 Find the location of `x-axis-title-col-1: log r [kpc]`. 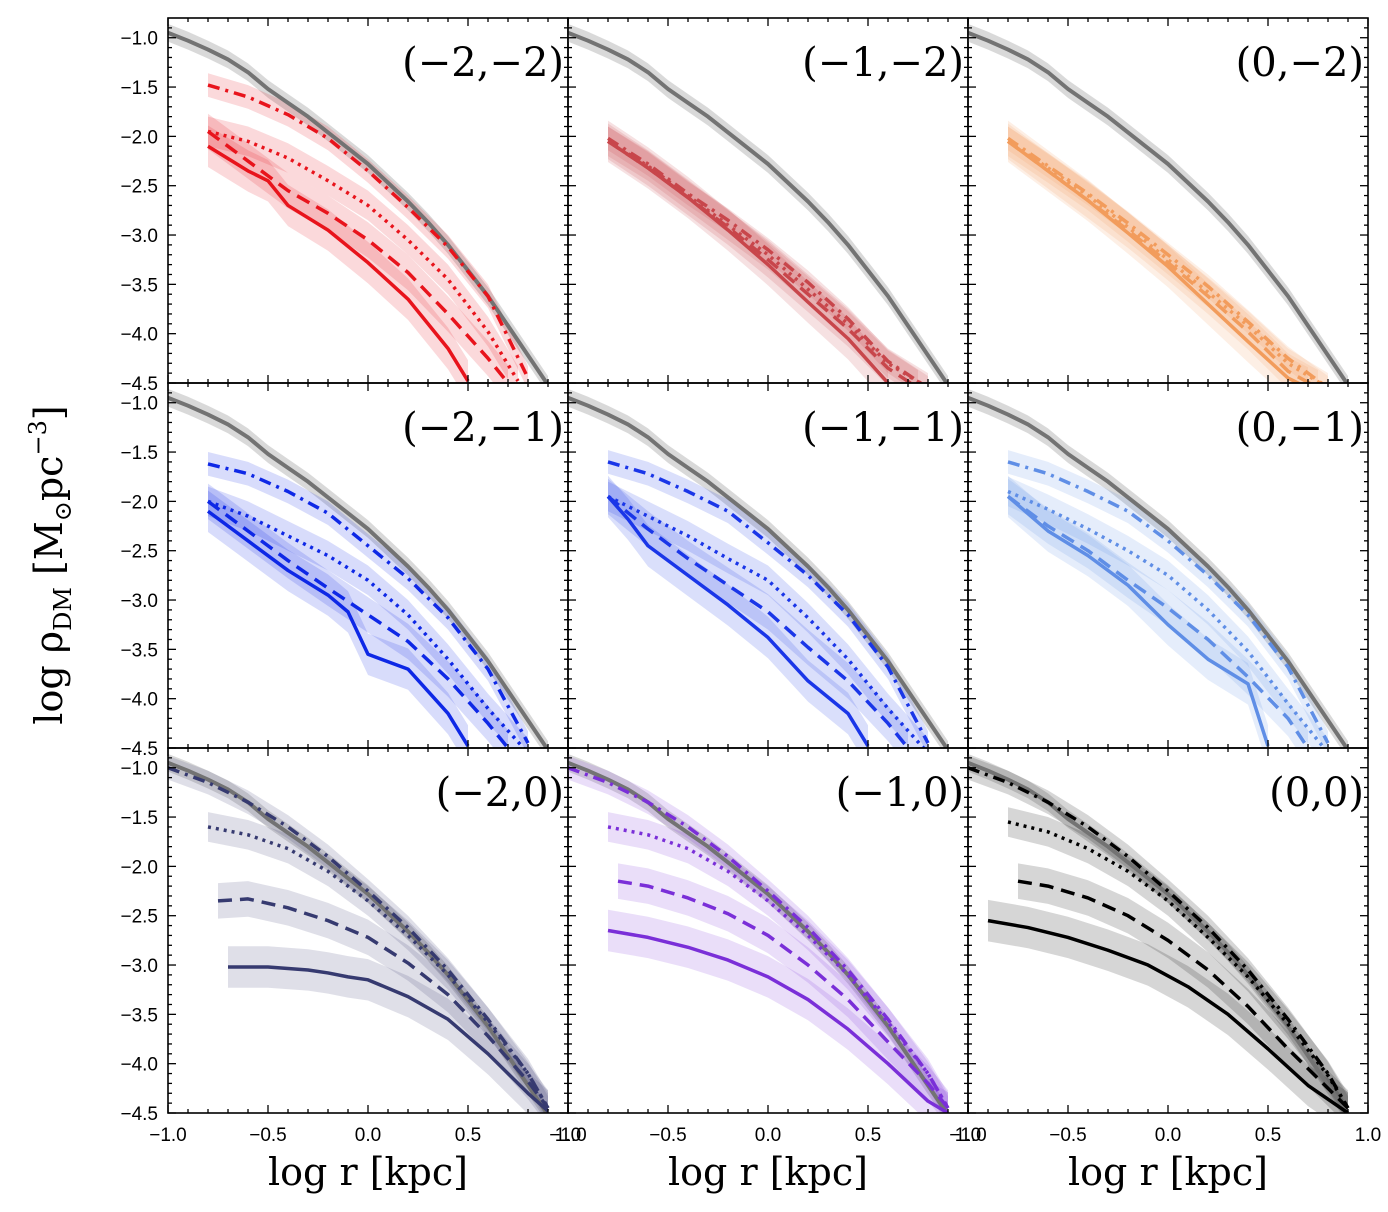

x-axis-title-col-1: log r [kpc] is located at coordinates (368, 1172).